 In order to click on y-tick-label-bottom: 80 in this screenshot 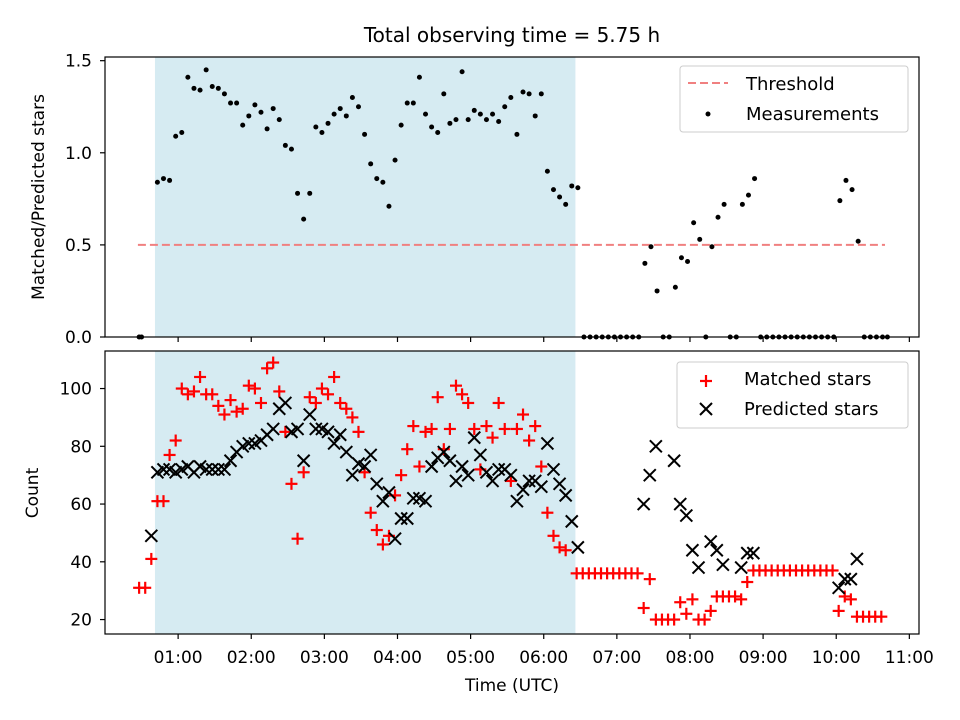, I will do `click(81, 447)`.